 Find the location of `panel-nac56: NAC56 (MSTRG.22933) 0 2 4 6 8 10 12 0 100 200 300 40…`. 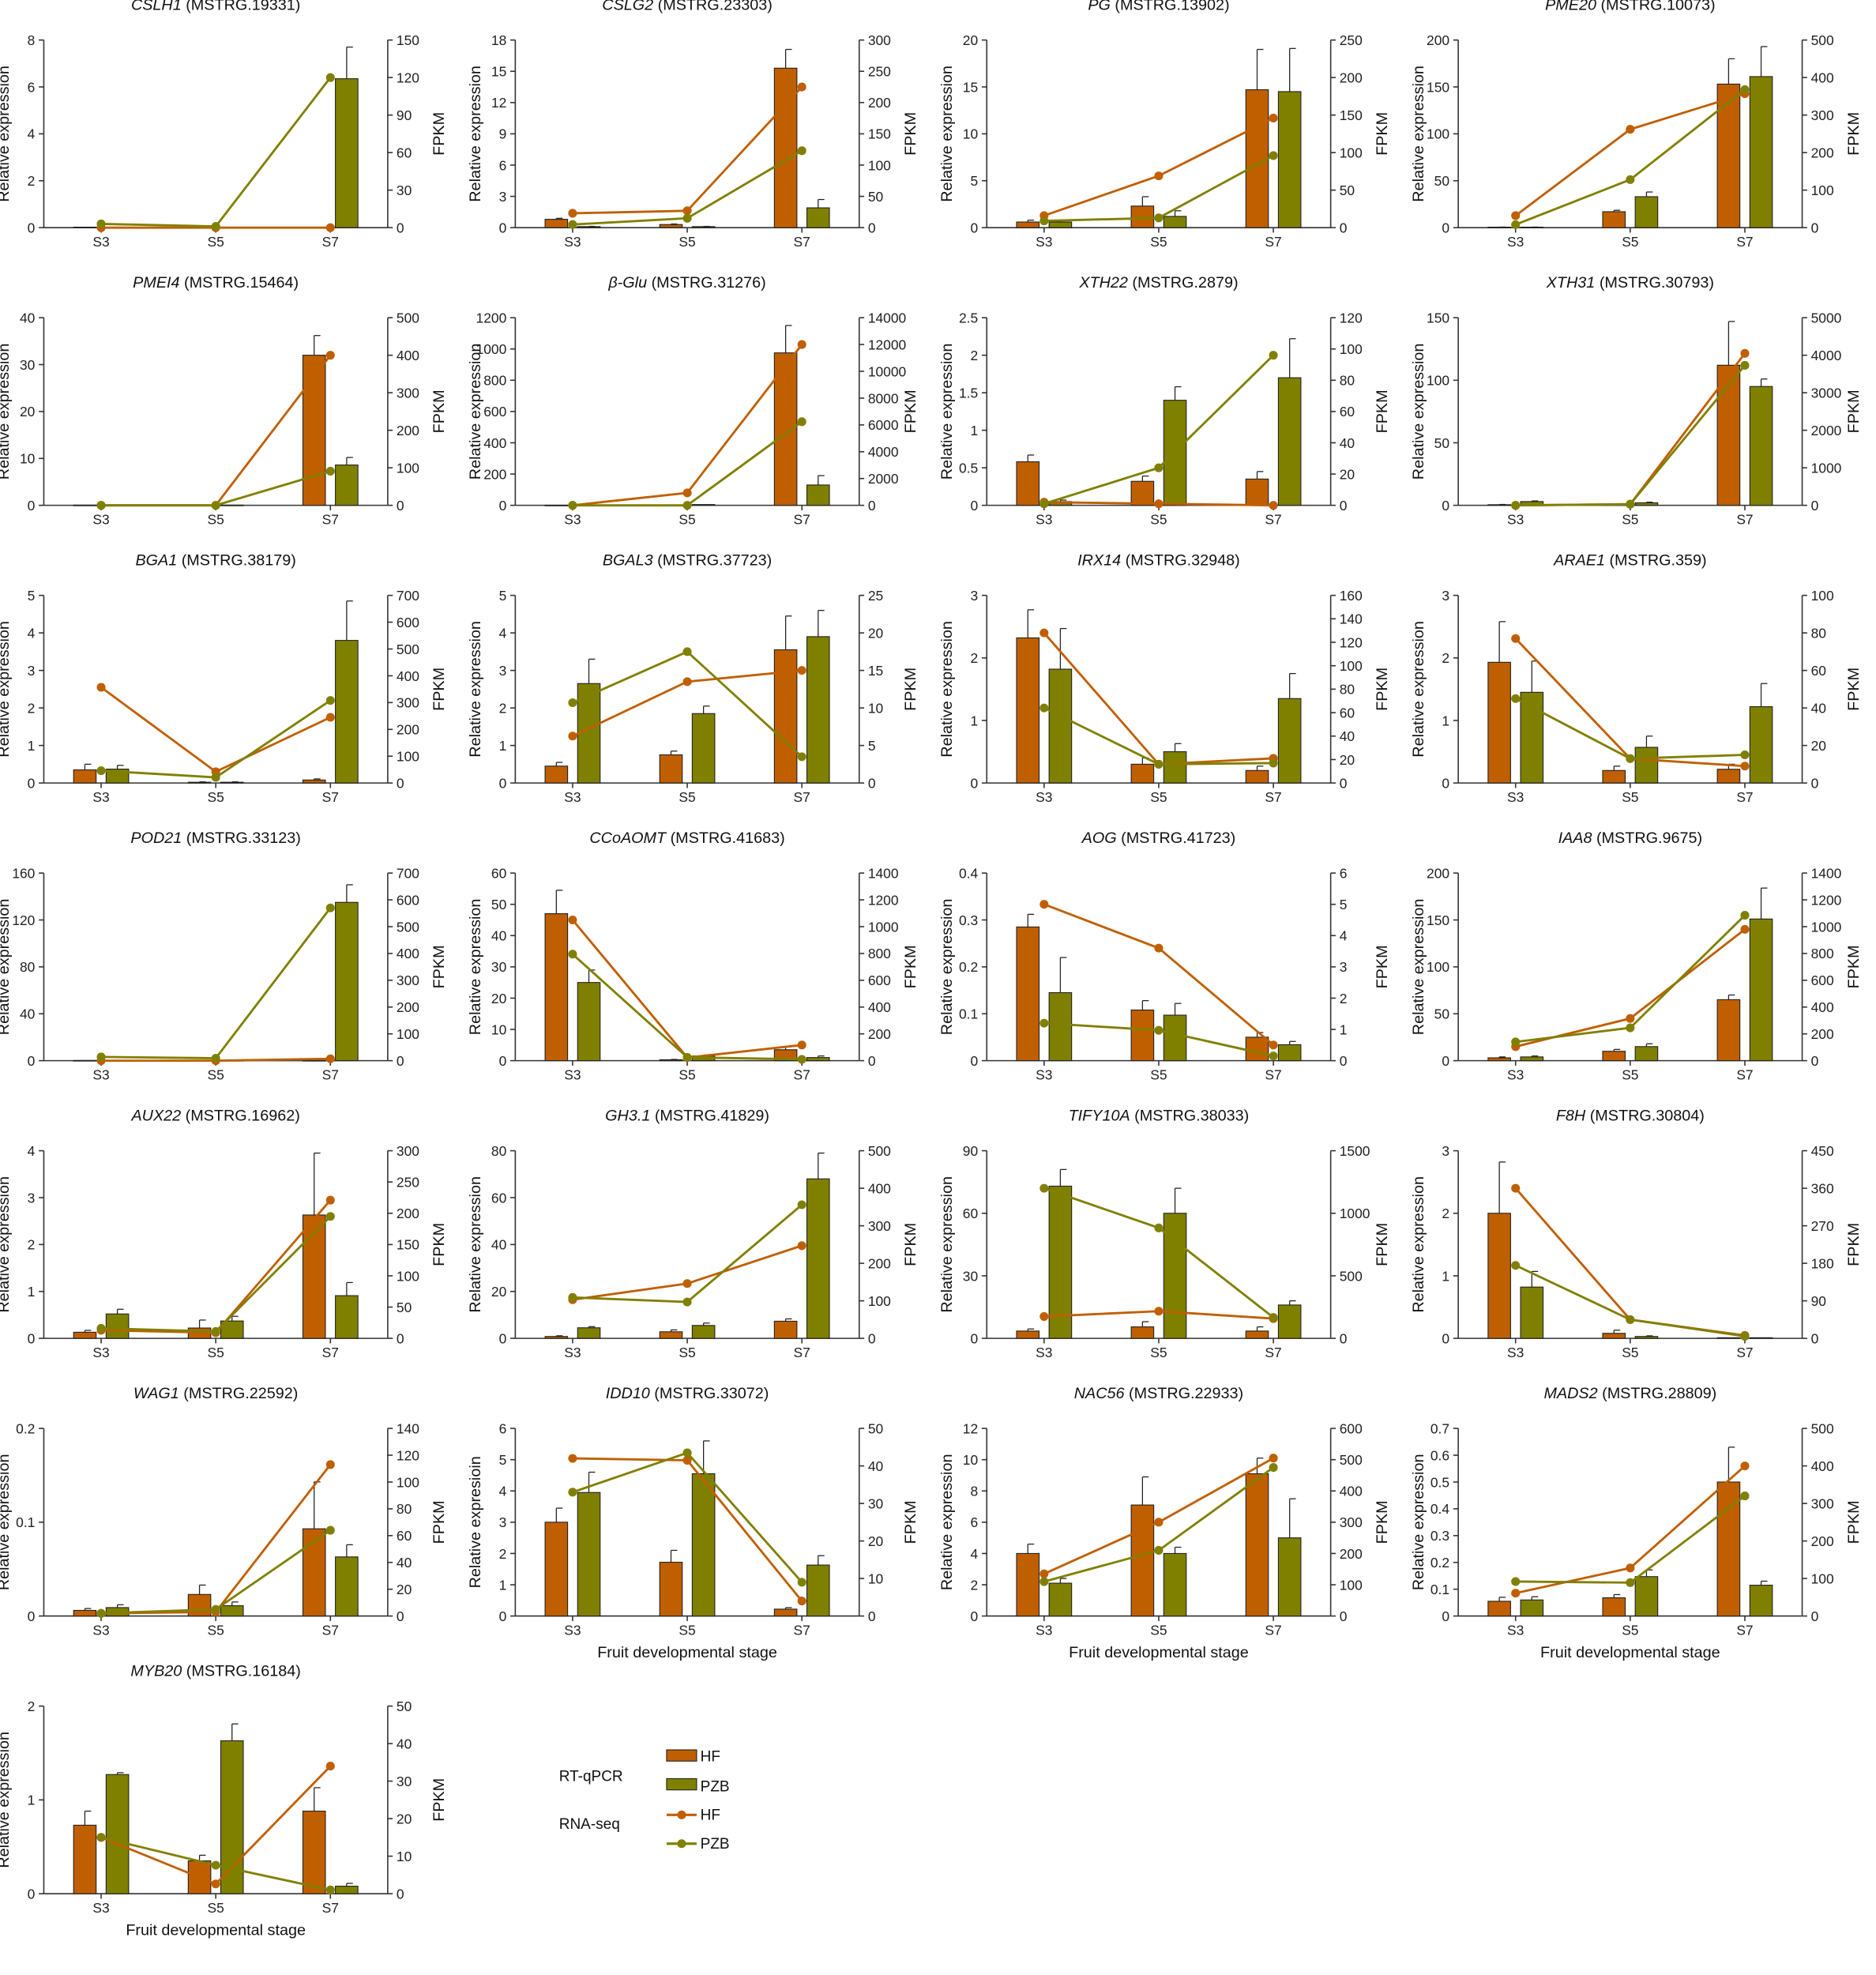

panel-nac56: NAC56 (MSTRG.22933) 0 2 4 6 8 10 12 0 100 200 300 40… is located at coordinates (1164, 1523).